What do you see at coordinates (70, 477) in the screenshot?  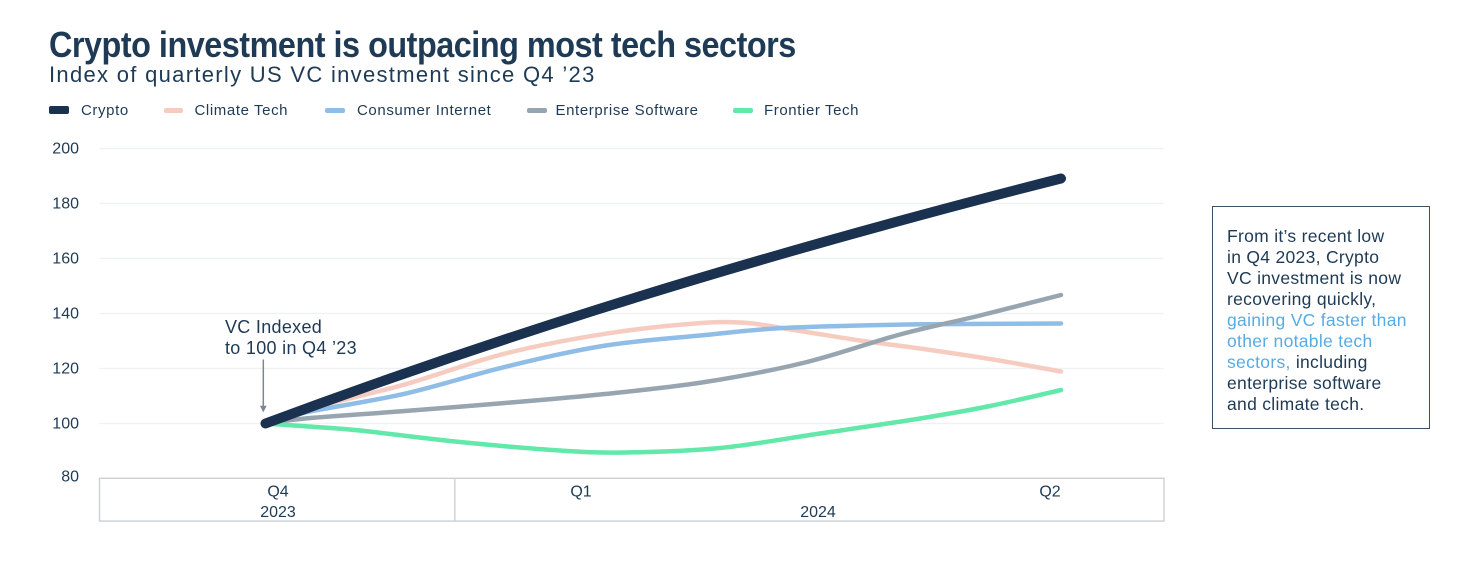 I see `svg-text: 80` at bounding box center [70, 477].